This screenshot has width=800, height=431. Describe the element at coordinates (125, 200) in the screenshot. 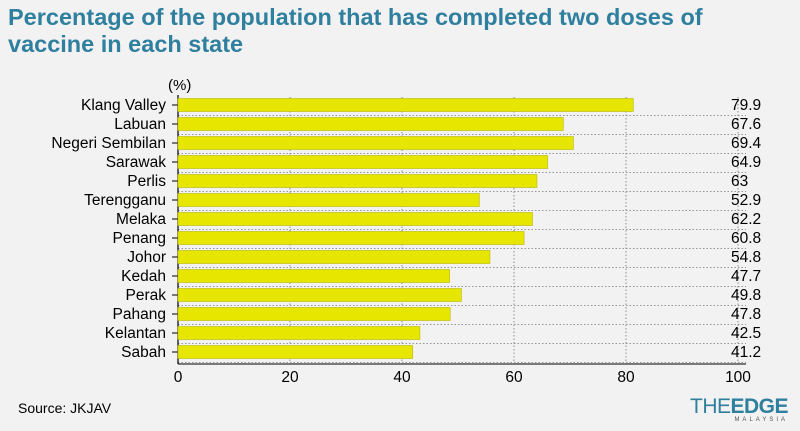

I see `category-label: Terengganu` at that location.